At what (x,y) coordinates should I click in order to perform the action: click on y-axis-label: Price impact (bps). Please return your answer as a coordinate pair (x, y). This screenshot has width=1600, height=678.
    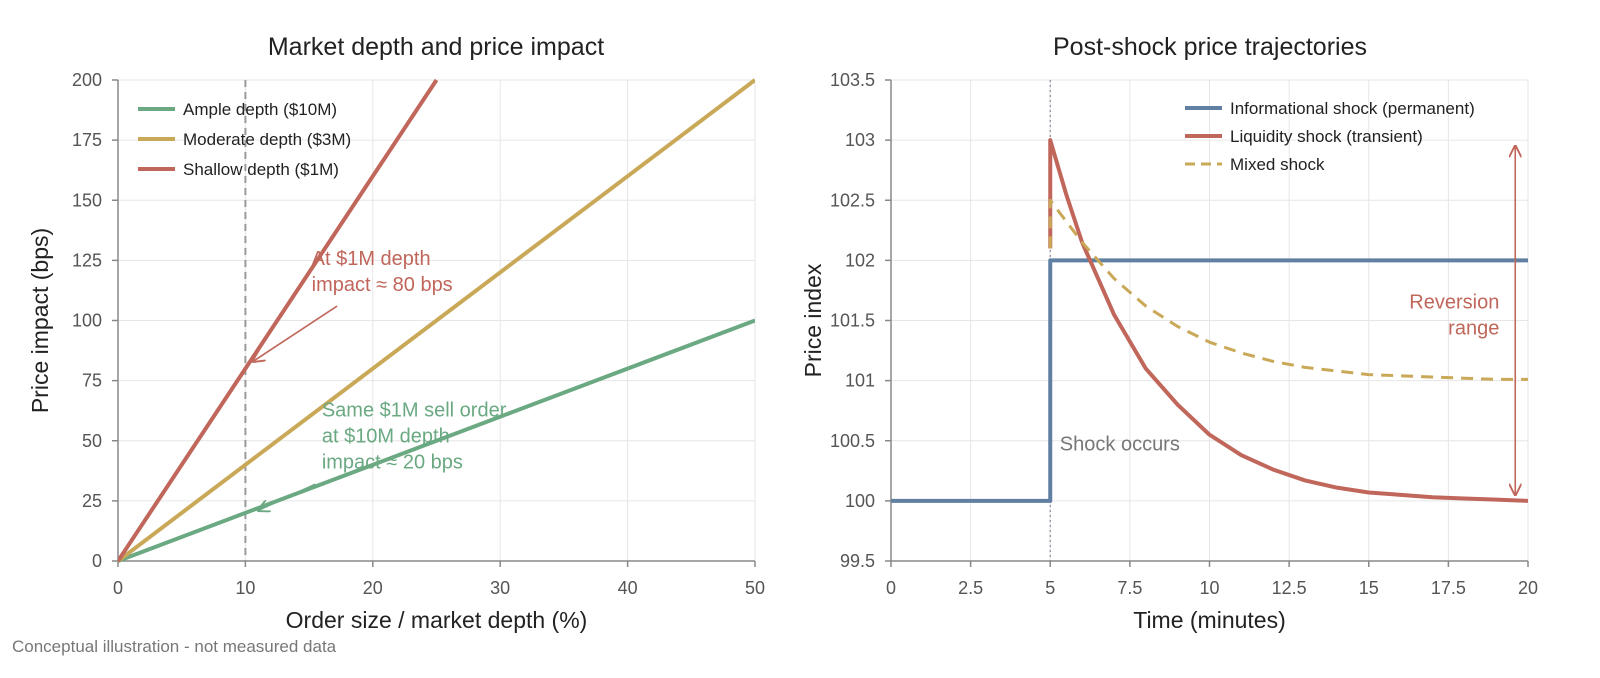
    Looking at the image, I should click on (40, 320).